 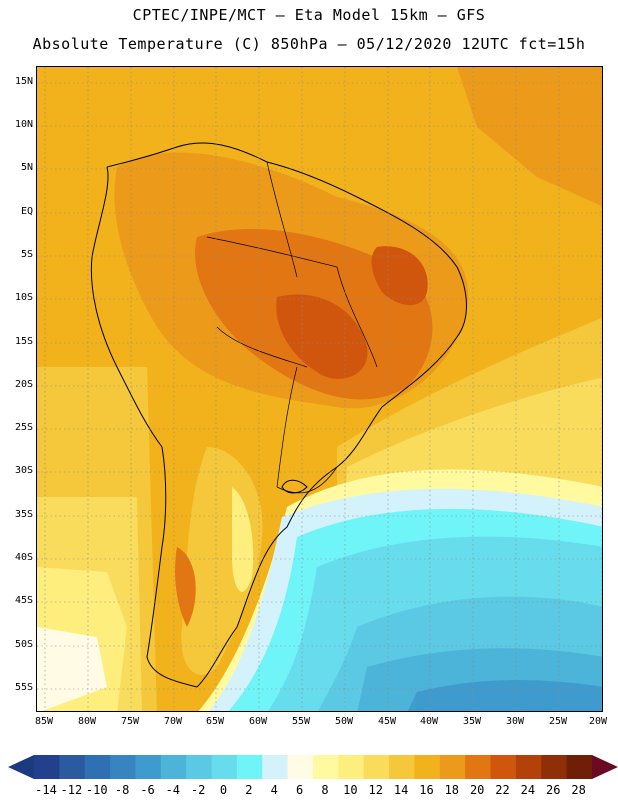 I want to click on lon-label: 20W, so click(x=598, y=721).